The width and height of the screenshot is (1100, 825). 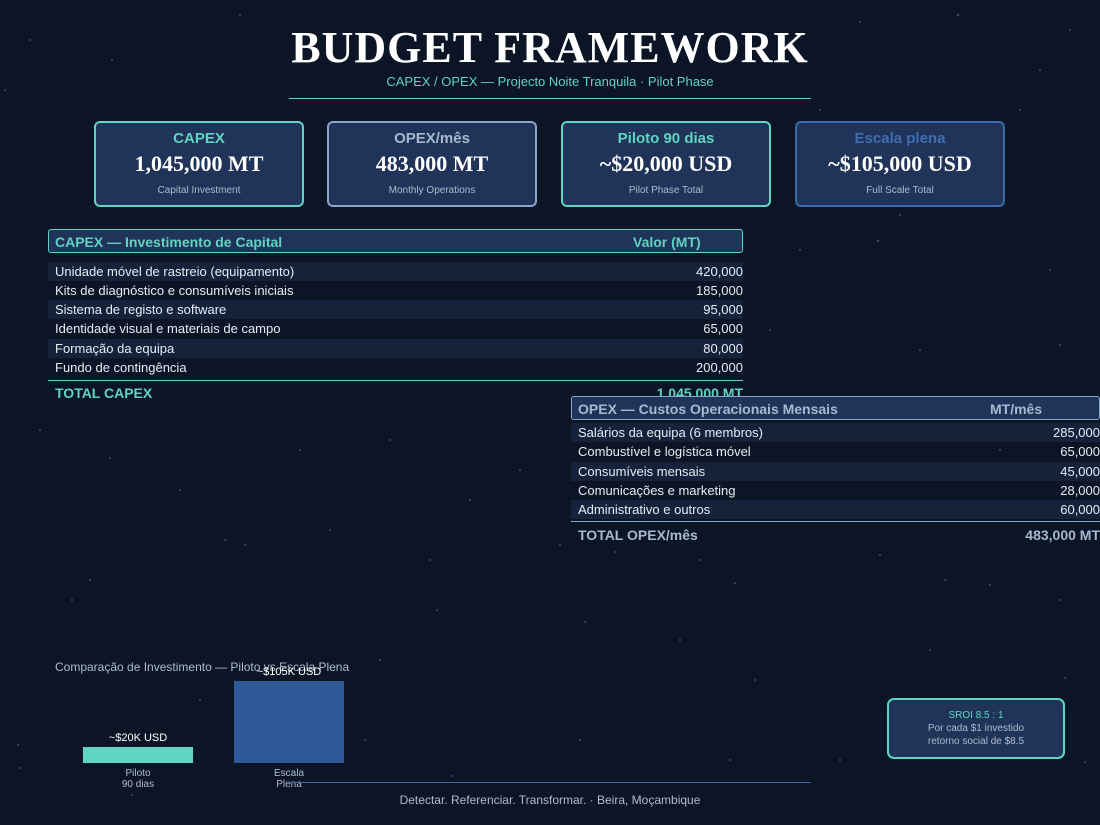 I want to click on row-item: Combustível e logística móvel, so click(x=664, y=451).